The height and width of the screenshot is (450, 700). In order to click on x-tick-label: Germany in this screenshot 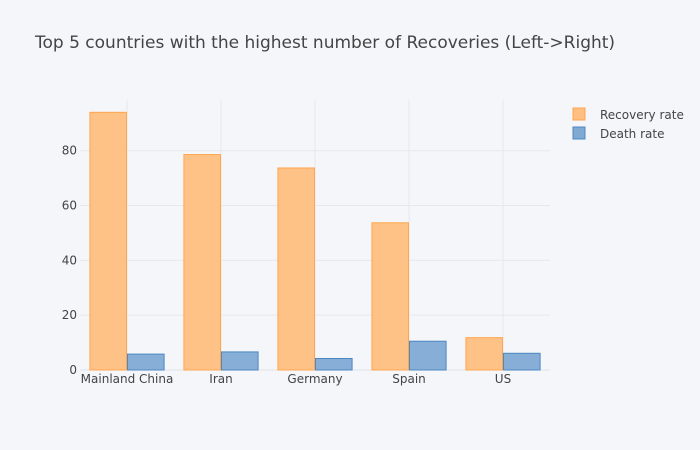, I will do `click(314, 379)`.